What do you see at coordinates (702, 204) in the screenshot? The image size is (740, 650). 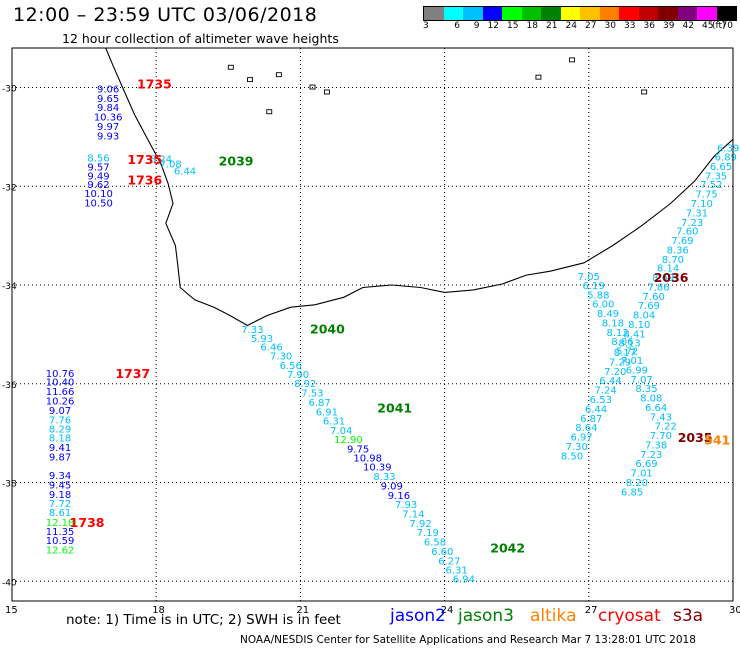 I see `wave-height-point: 7.10` at bounding box center [702, 204].